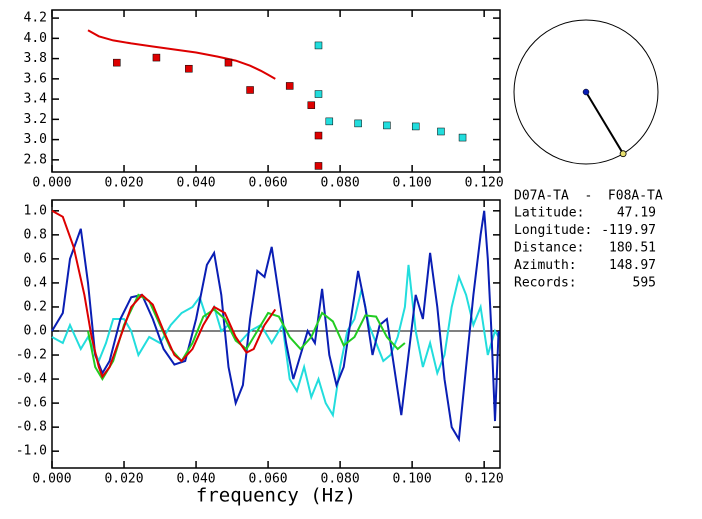 Image resolution: width=702 pixels, height=519 pixels. What do you see at coordinates (35, 18) in the screenshot?
I see `y-tick-label: 4.2` at bounding box center [35, 18].